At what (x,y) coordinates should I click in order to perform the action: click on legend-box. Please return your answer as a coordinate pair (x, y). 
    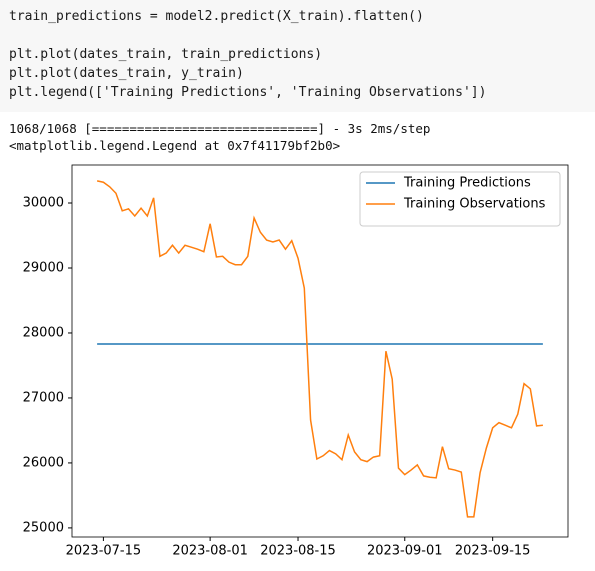
    Looking at the image, I should click on (460, 199).